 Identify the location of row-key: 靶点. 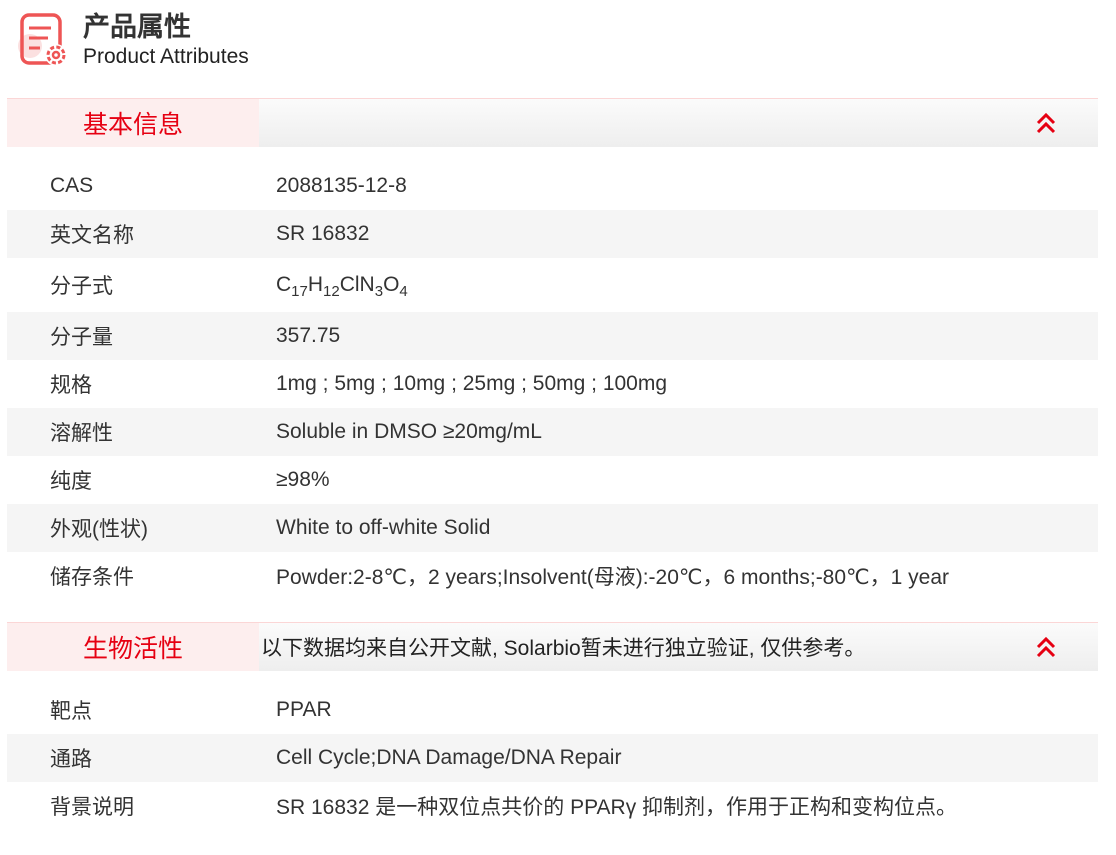
(71, 711).